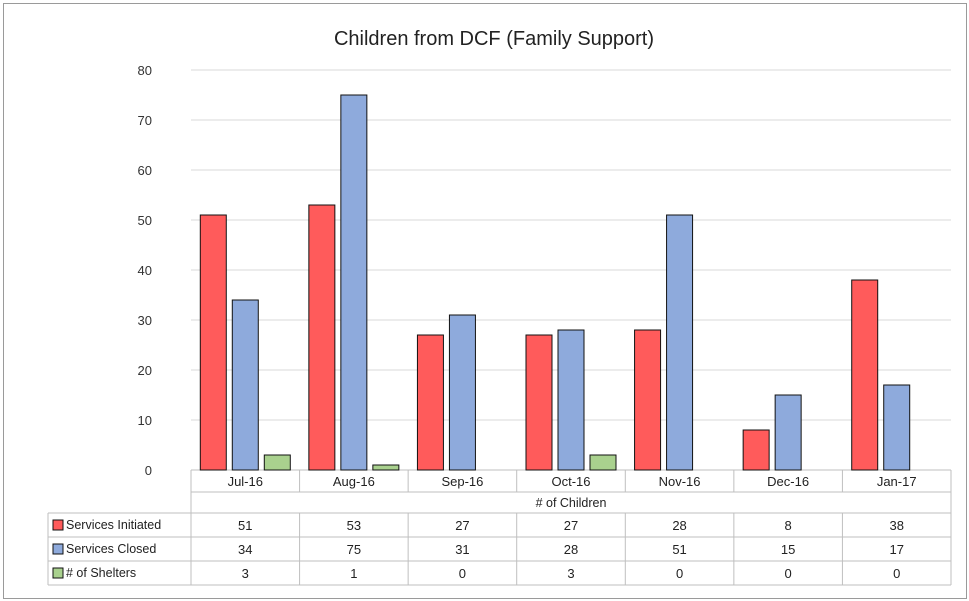 The image size is (969, 601). Describe the element at coordinates (113, 525) in the screenshot. I see `legend-label: Services Initiated` at that location.